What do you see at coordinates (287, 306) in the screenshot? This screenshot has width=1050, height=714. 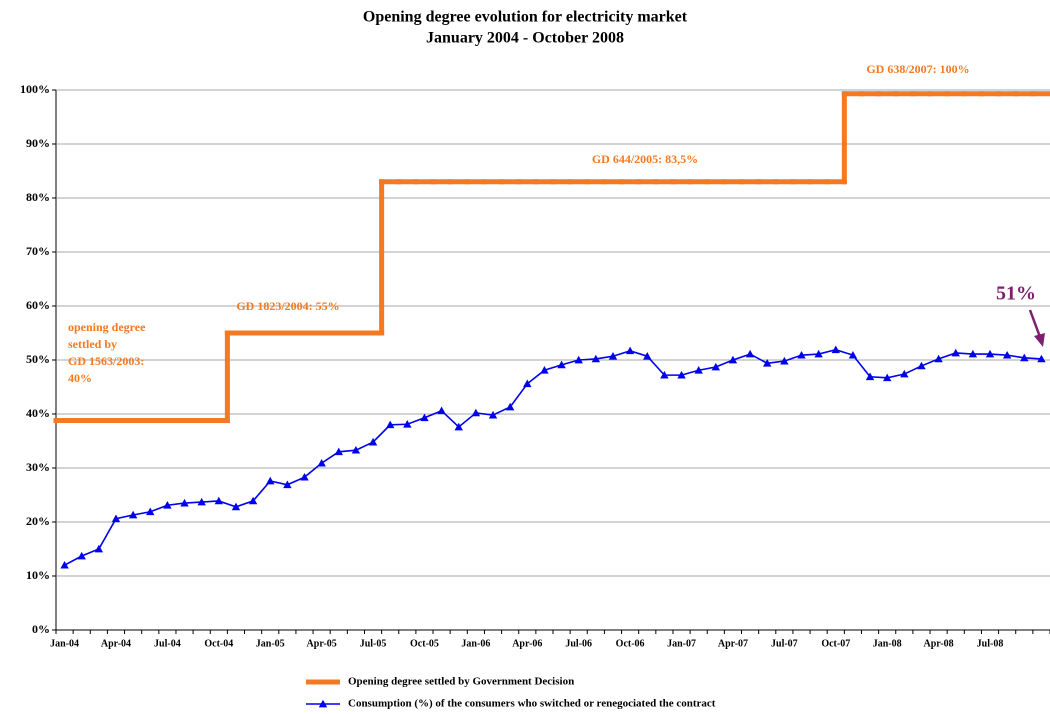 I see `annotation: GD 1823/2004: 55%` at bounding box center [287, 306].